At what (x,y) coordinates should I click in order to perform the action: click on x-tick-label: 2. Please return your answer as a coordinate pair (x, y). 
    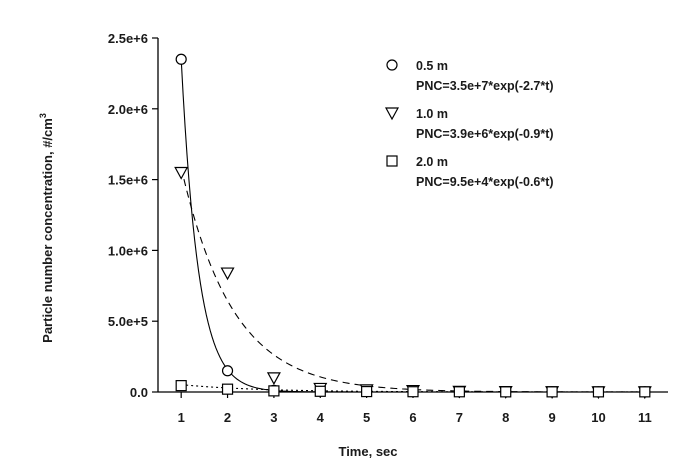
    Looking at the image, I should click on (227, 417).